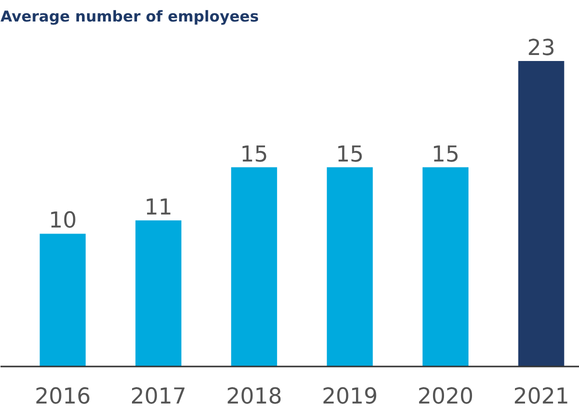 This screenshot has height=406, width=579. Describe the element at coordinates (158, 207) in the screenshot. I see `data-label: 11` at that location.